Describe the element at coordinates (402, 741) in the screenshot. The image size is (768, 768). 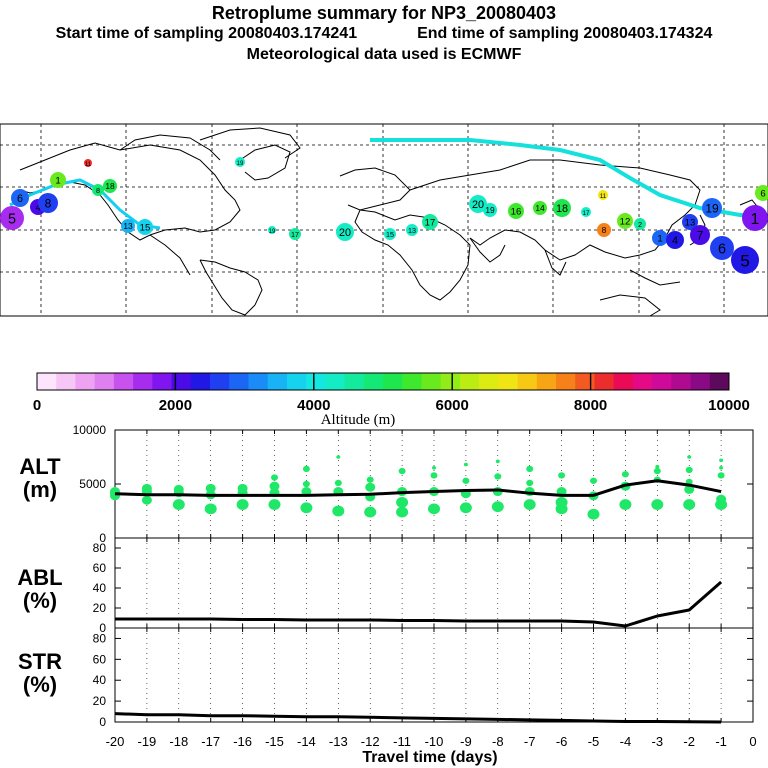
I see `x-tick-label: -11` at that location.